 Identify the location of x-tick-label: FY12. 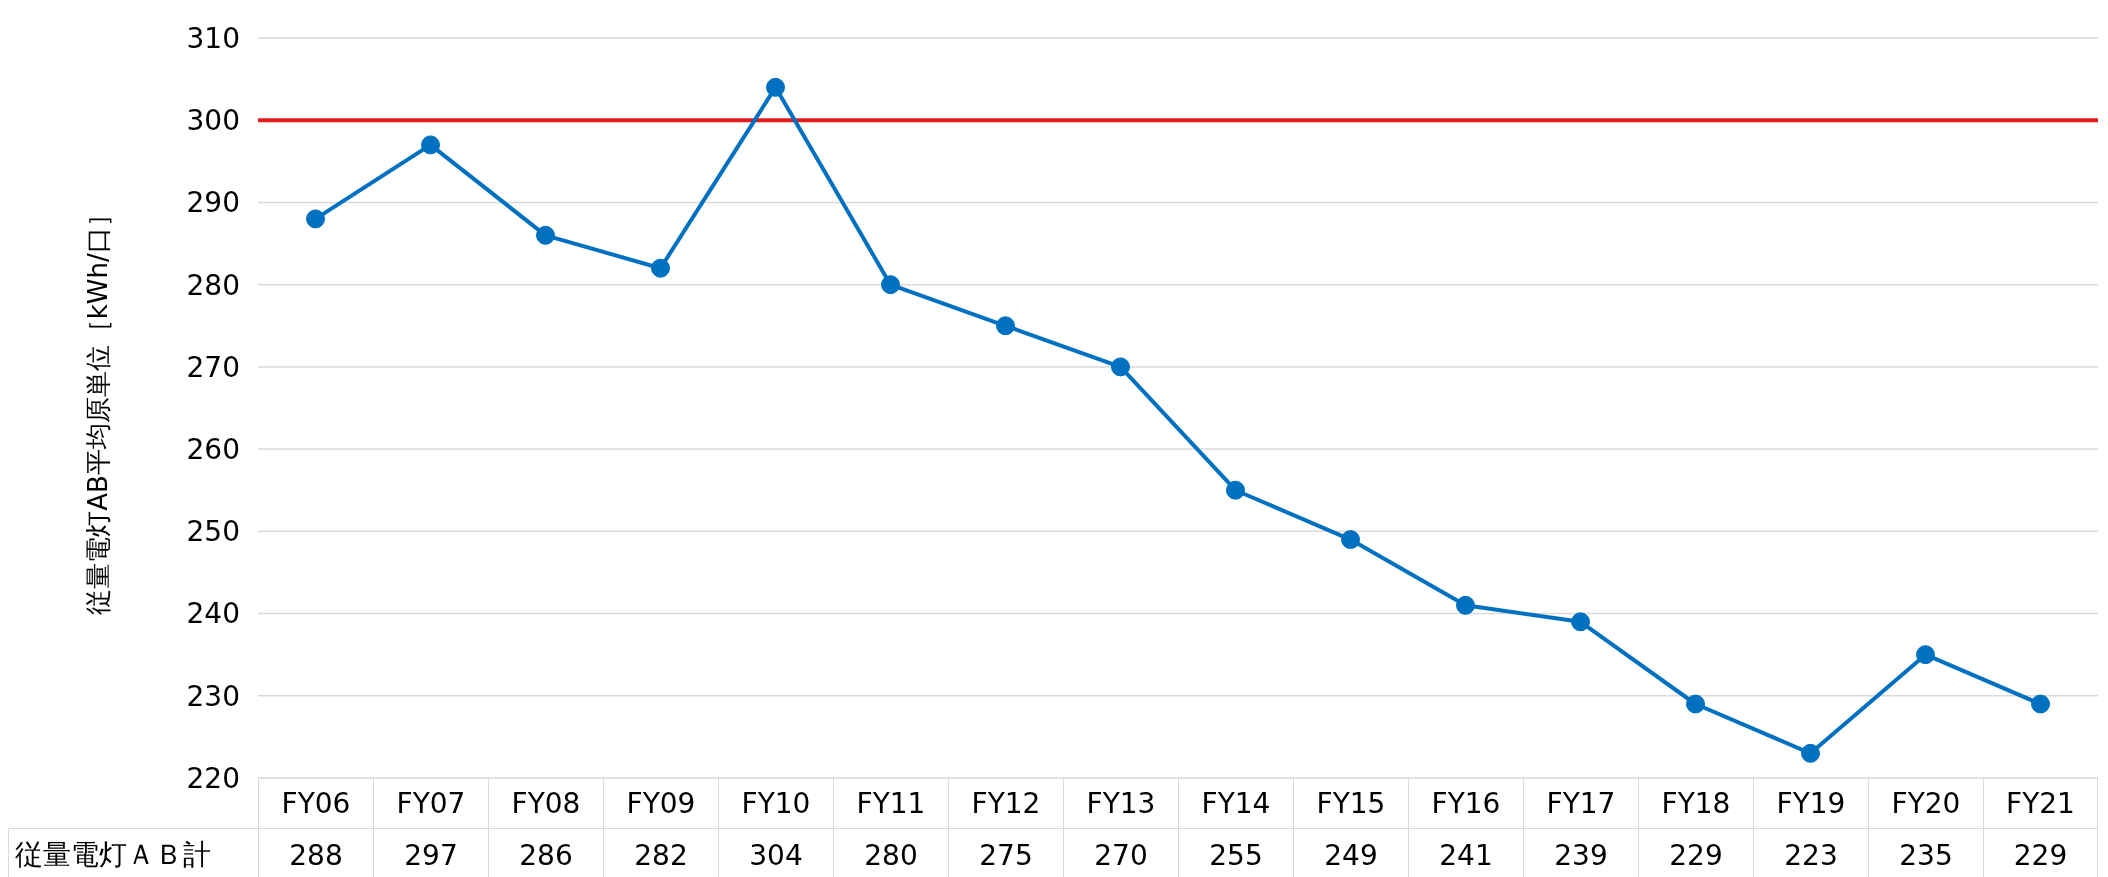
(1005, 803).